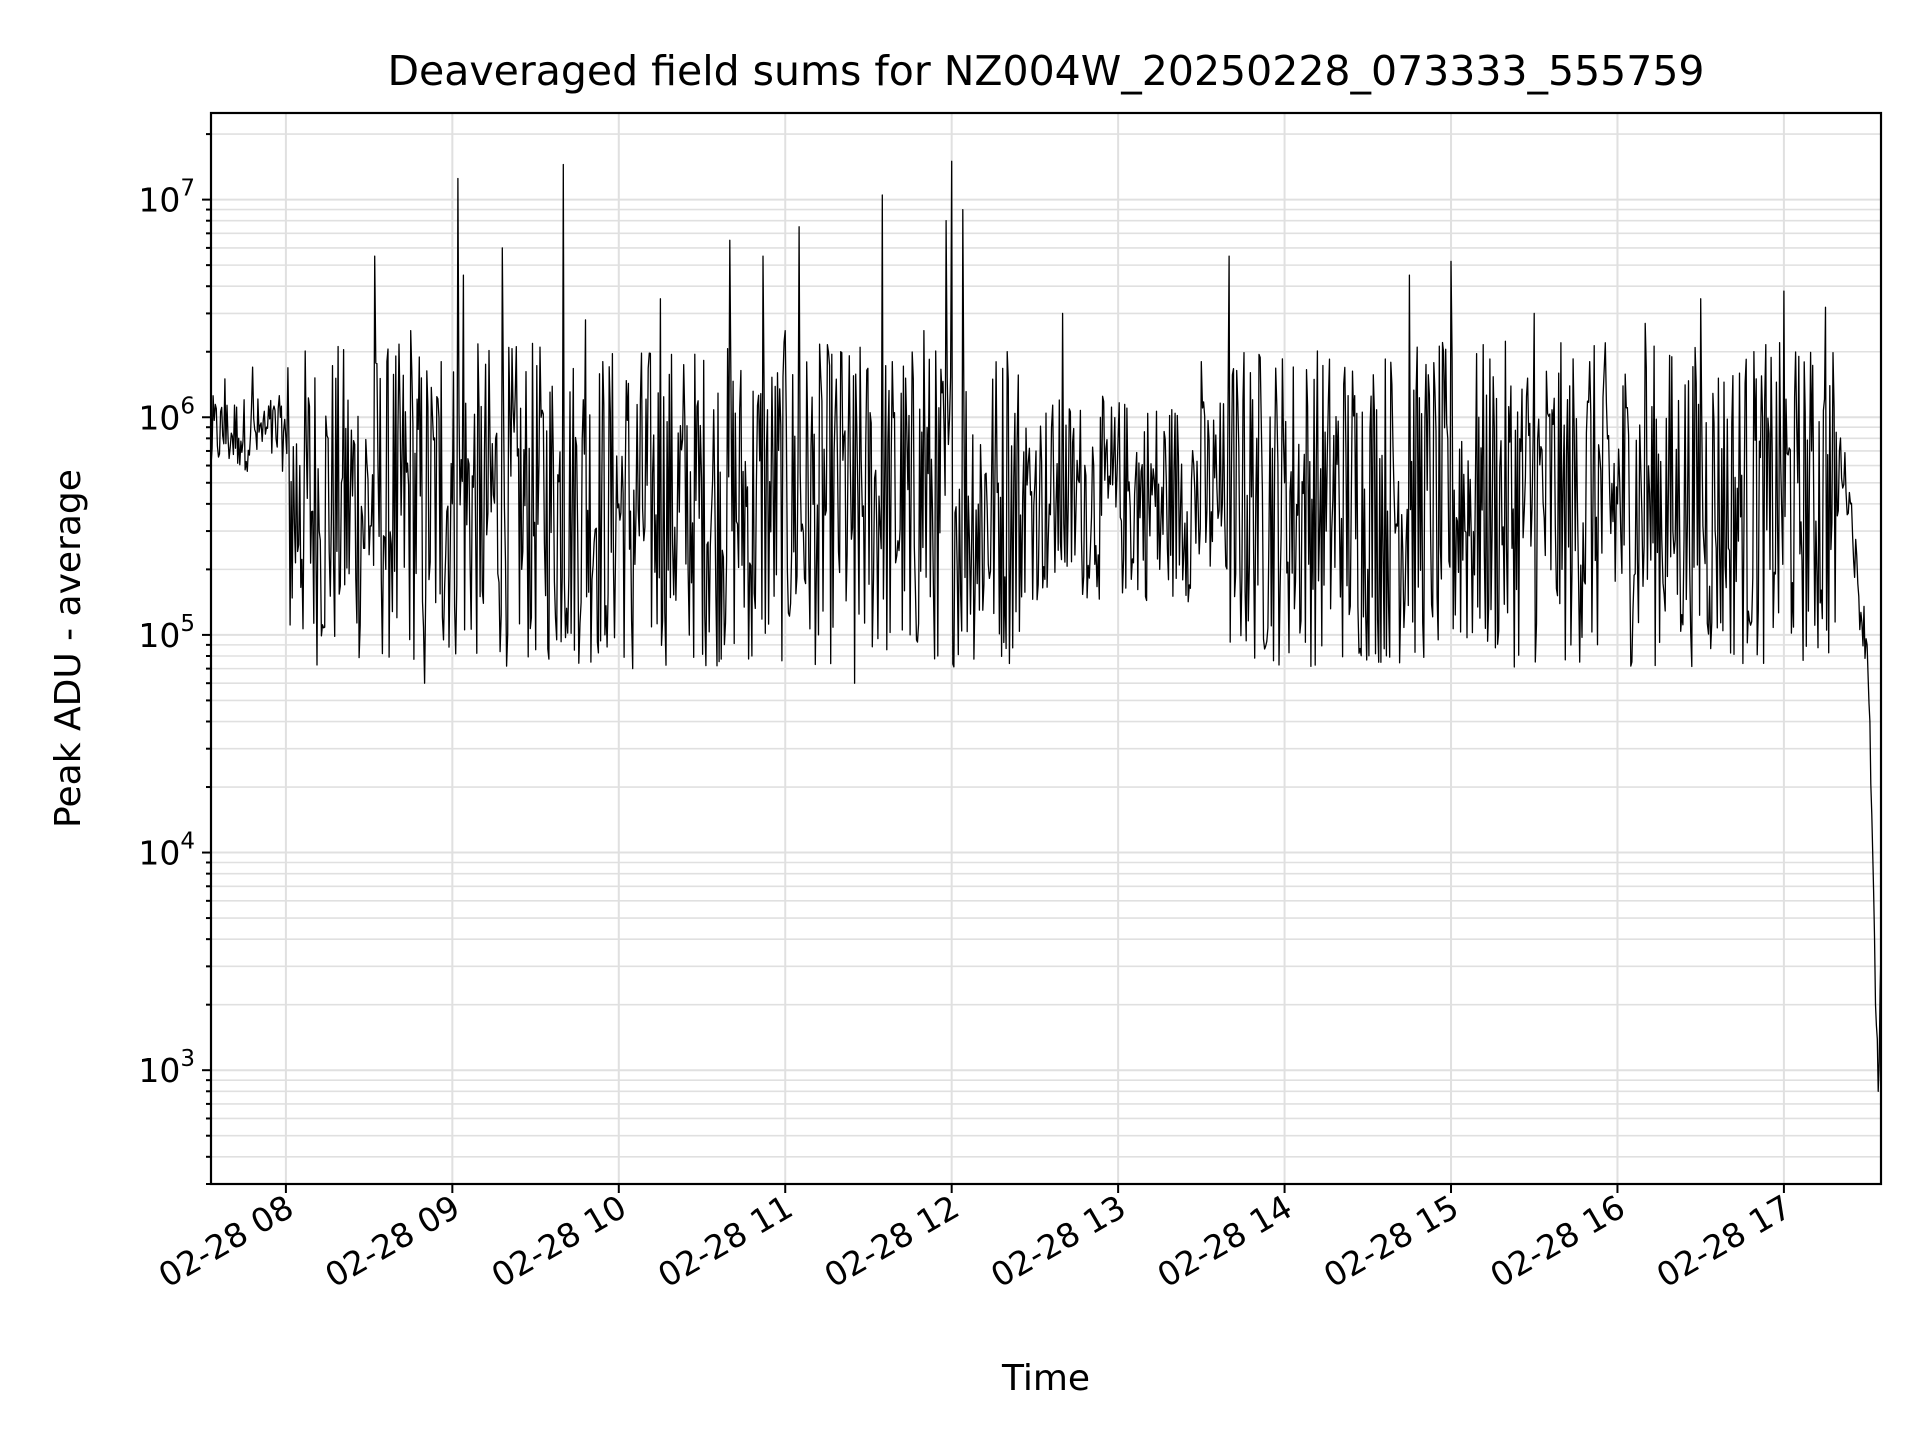 Image resolution: width=1920 pixels, height=1440 pixels. Describe the element at coordinates (1045, 1378) in the screenshot. I see `x-axis-label: Time` at that location.